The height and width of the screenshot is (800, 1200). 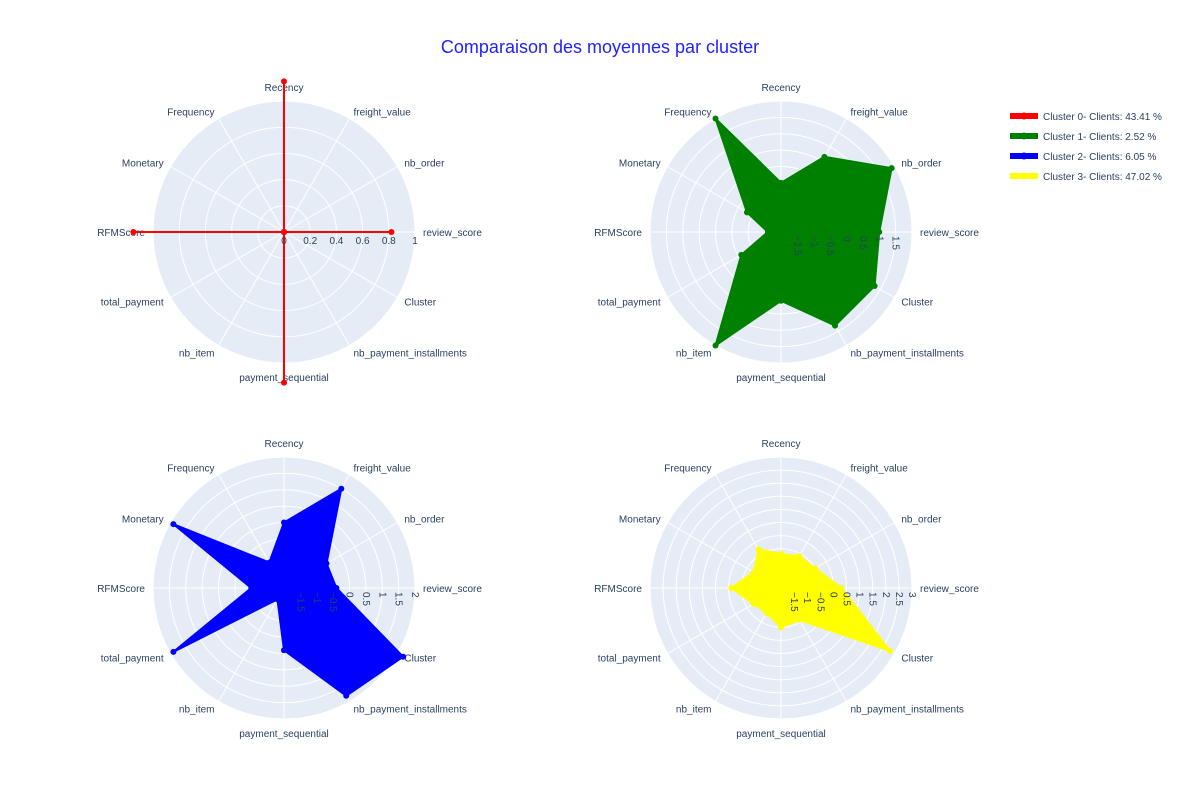 What do you see at coordinates (1086, 177) in the screenshot?
I see `legend-item-3: Cluster 3- Clients: 47.02 %` at bounding box center [1086, 177].